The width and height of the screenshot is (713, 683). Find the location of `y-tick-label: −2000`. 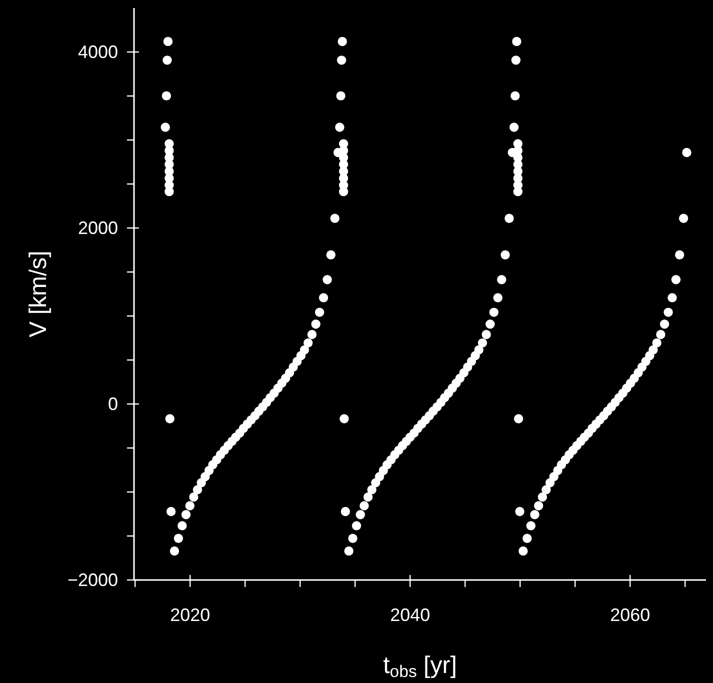

y-tick-label: −2000 is located at coordinates (92, 580).